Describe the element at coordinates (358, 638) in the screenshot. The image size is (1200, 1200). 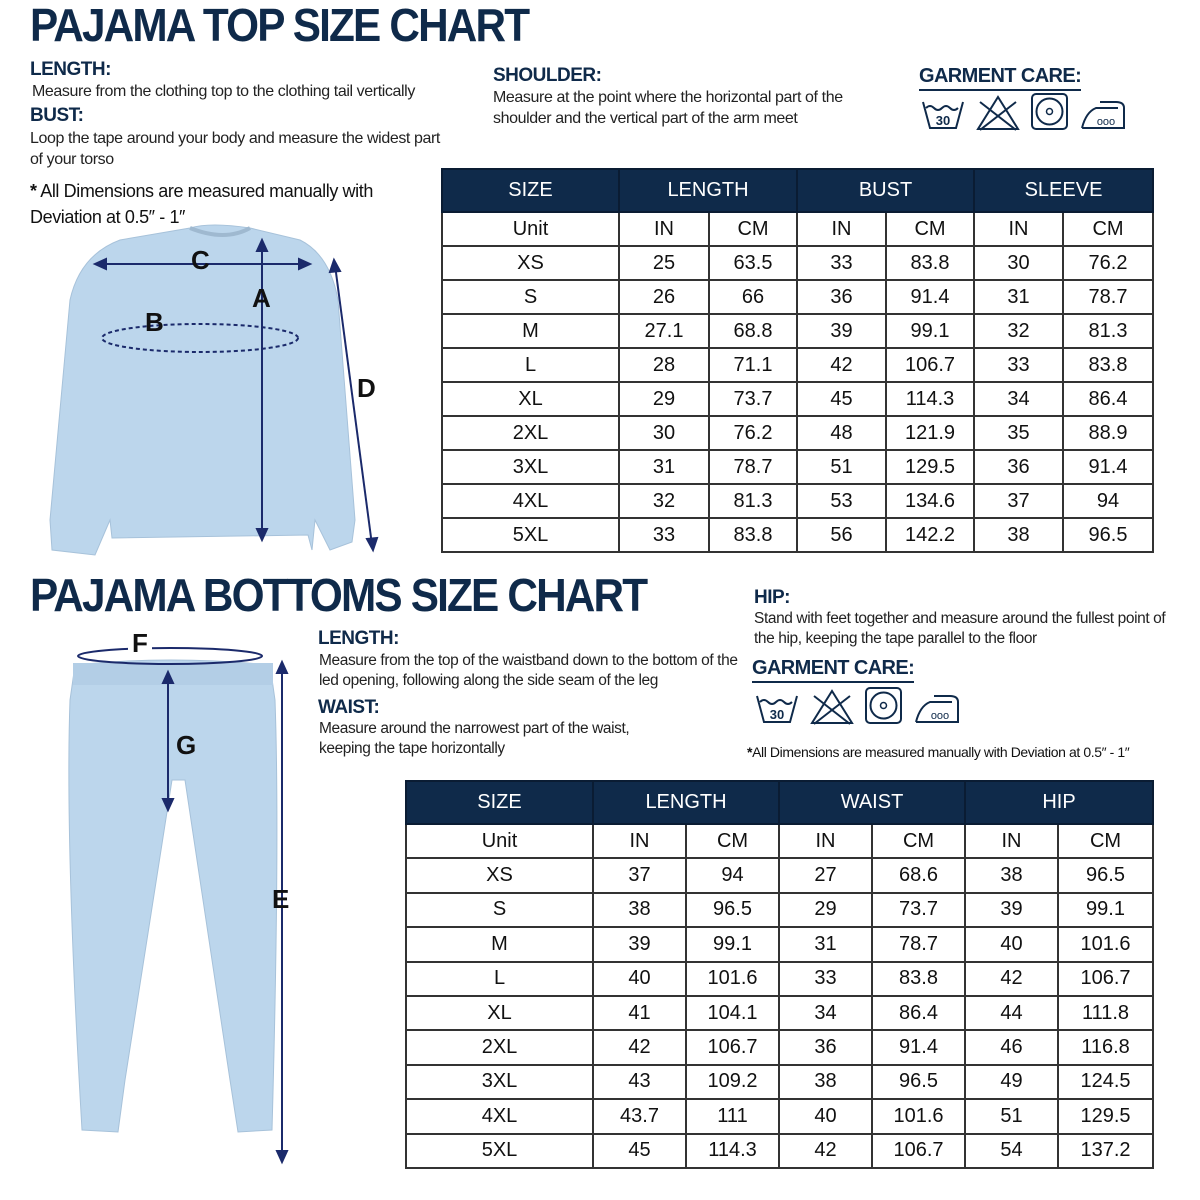
I see `bottom-length-heading: LENGTH:` at that location.